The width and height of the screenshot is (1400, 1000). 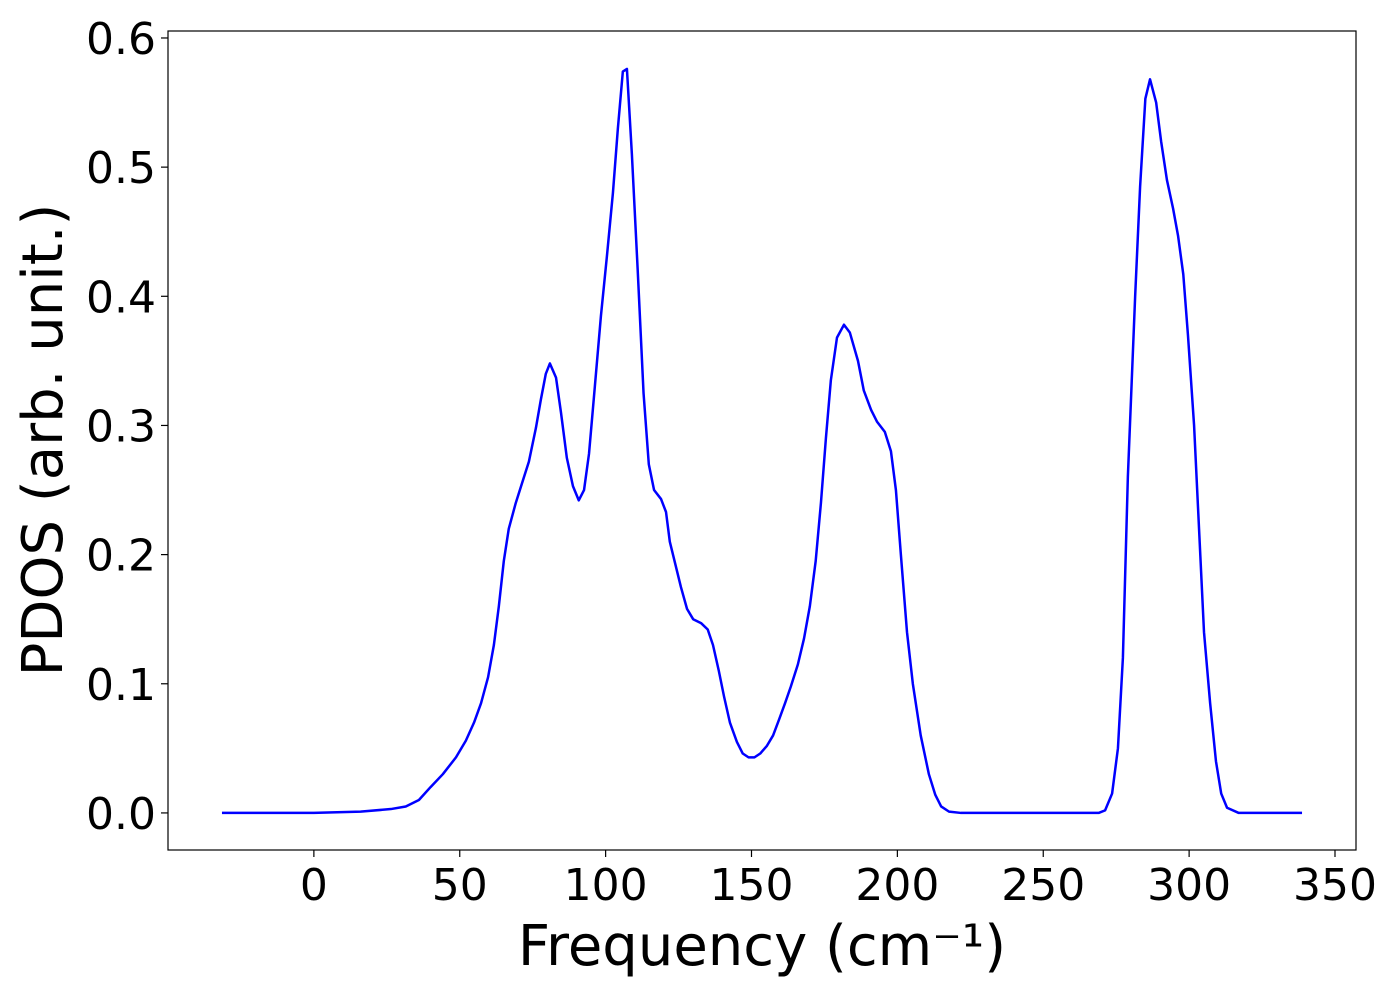 What do you see at coordinates (762, 946) in the screenshot?
I see `x-axis-label: Frequency (cm⁻¹)` at bounding box center [762, 946].